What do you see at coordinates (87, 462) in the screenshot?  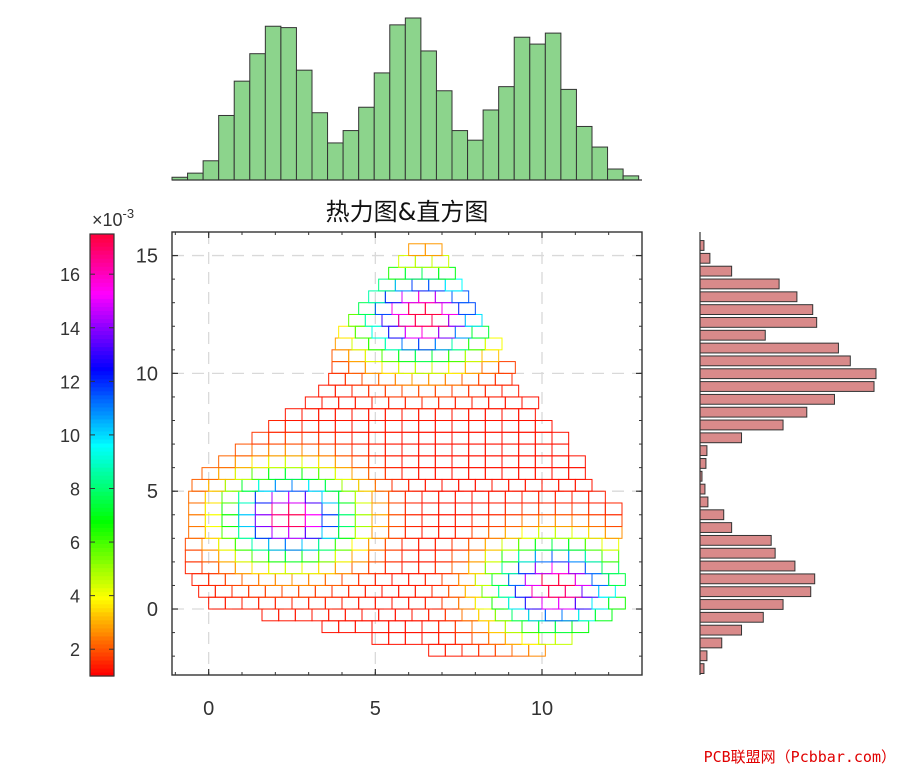 I see `colorbar-ticks: 2 4 6 8 10 12 14 16` at bounding box center [87, 462].